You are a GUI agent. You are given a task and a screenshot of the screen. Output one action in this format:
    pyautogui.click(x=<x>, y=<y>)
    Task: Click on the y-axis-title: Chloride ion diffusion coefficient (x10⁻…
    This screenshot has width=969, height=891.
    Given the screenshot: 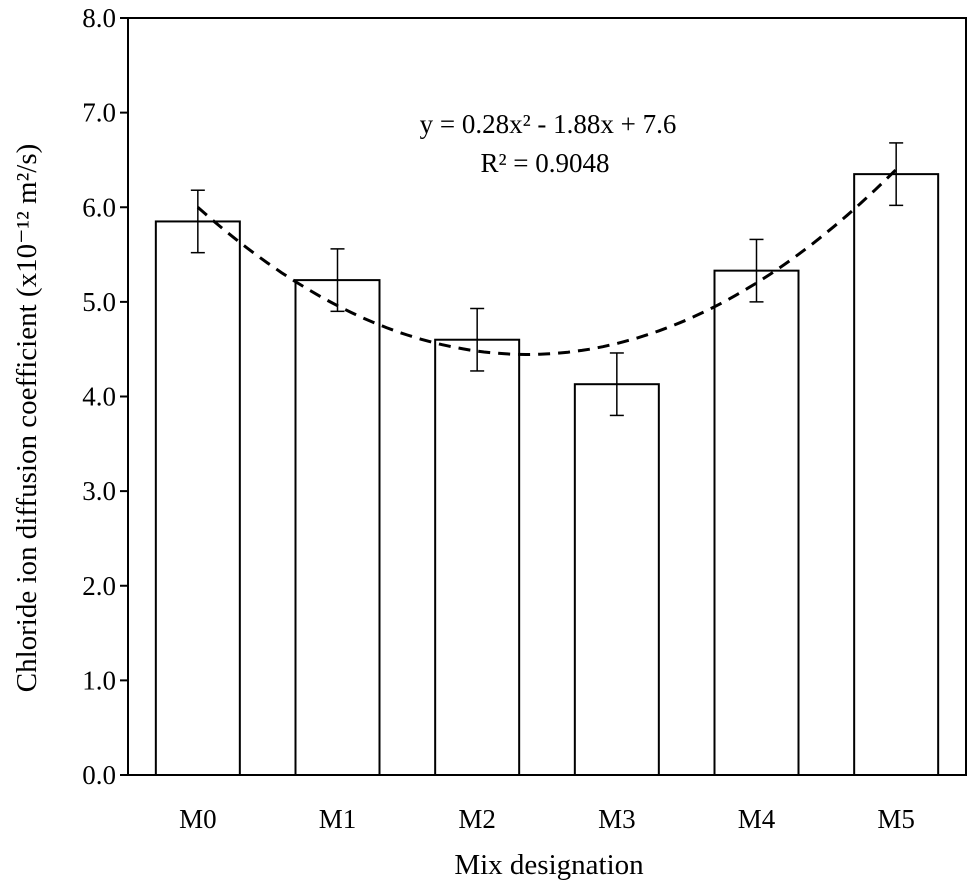 What is the action you would take?
    pyautogui.click(x=27, y=418)
    